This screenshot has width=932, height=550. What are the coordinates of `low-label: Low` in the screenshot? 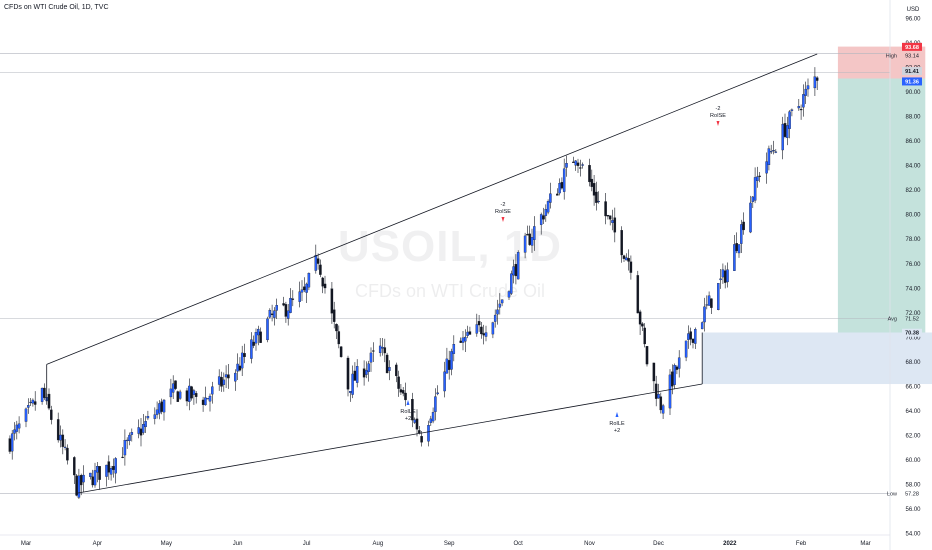 It's located at (892, 494).